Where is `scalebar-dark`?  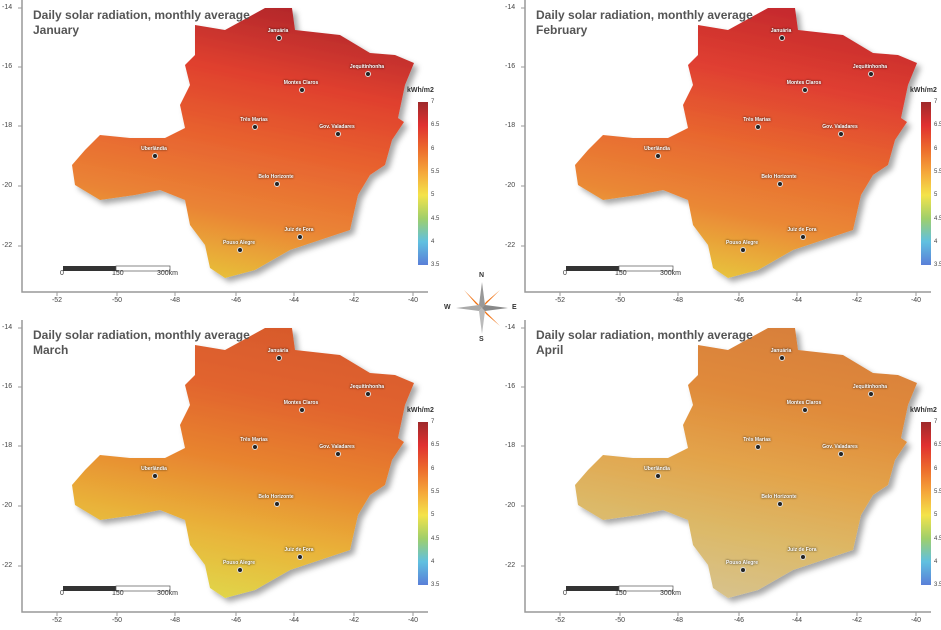
scalebar-dark is located at coordinates (592, 268).